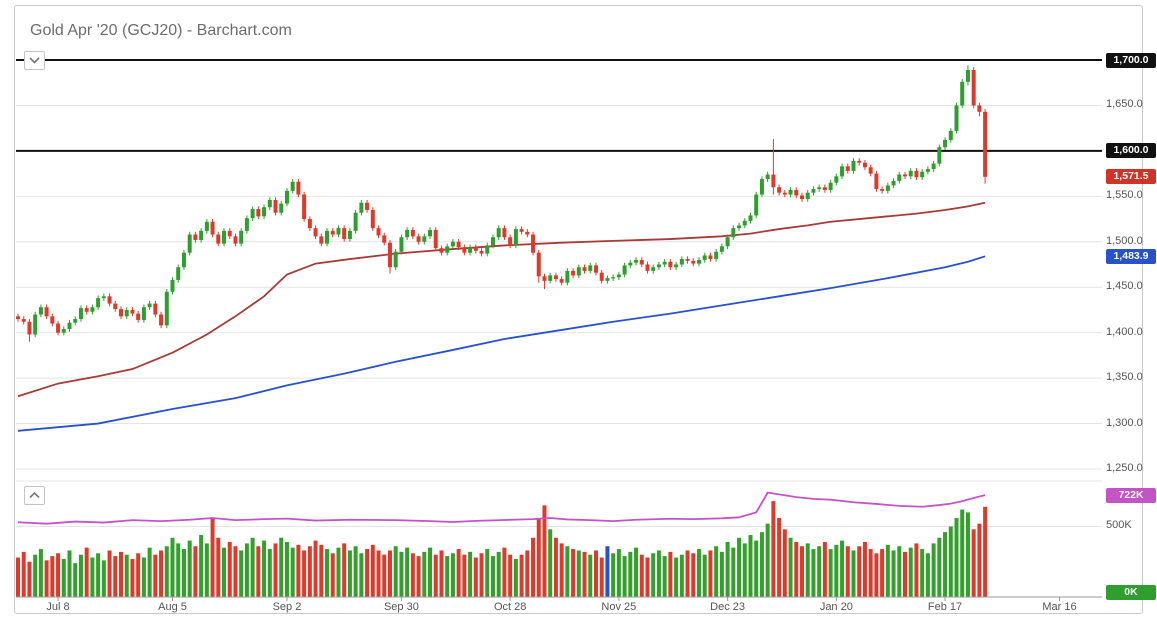 This screenshot has width=1157, height=620. What do you see at coordinates (161, 30) in the screenshot?
I see `chart-title: Gold Apr '20 (GCJ20) - Barchart.com` at bounding box center [161, 30].